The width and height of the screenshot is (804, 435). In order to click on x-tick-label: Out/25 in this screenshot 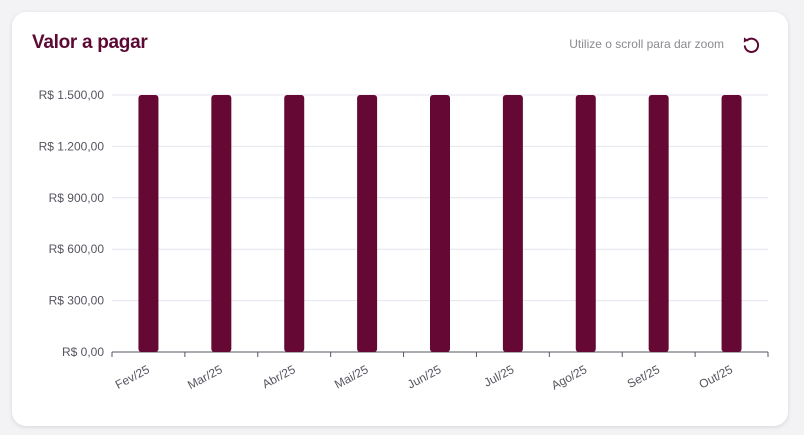, I will do `click(716, 376)`.